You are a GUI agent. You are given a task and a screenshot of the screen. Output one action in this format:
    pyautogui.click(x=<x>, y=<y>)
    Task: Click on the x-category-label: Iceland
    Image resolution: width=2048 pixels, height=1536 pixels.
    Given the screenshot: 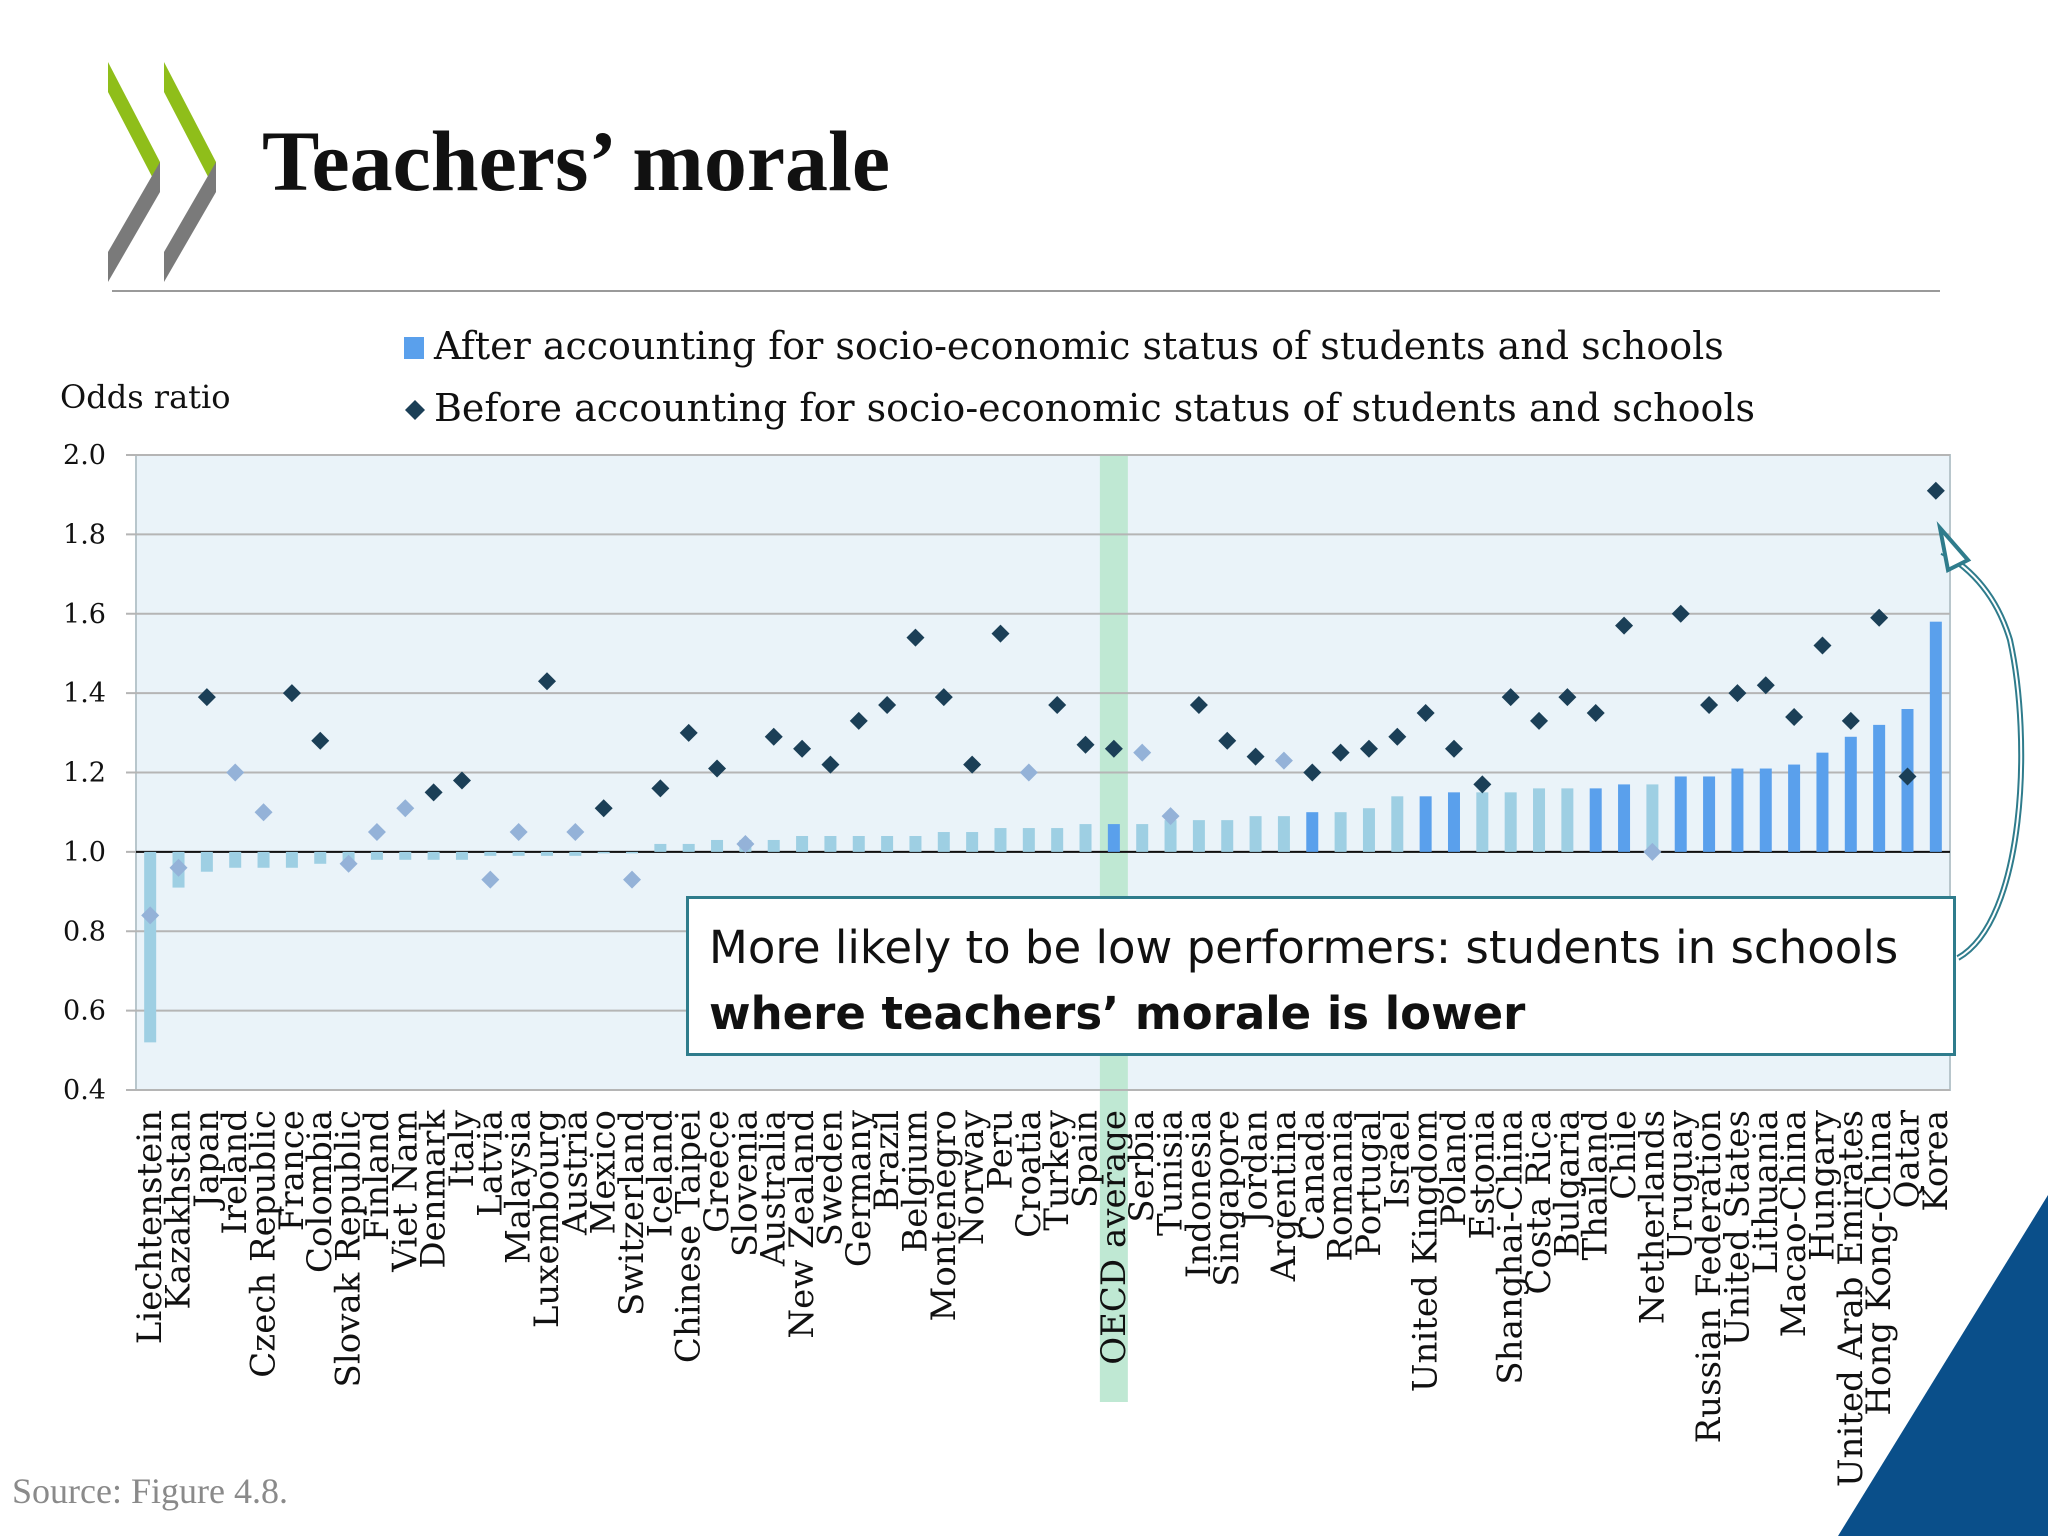 What is the action you would take?
    pyautogui.click(x=660, y=1173)
    